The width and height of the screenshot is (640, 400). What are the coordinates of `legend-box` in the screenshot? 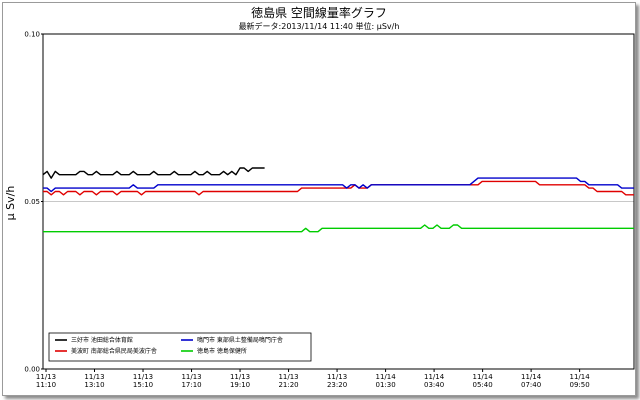 It's located at (180, 347).